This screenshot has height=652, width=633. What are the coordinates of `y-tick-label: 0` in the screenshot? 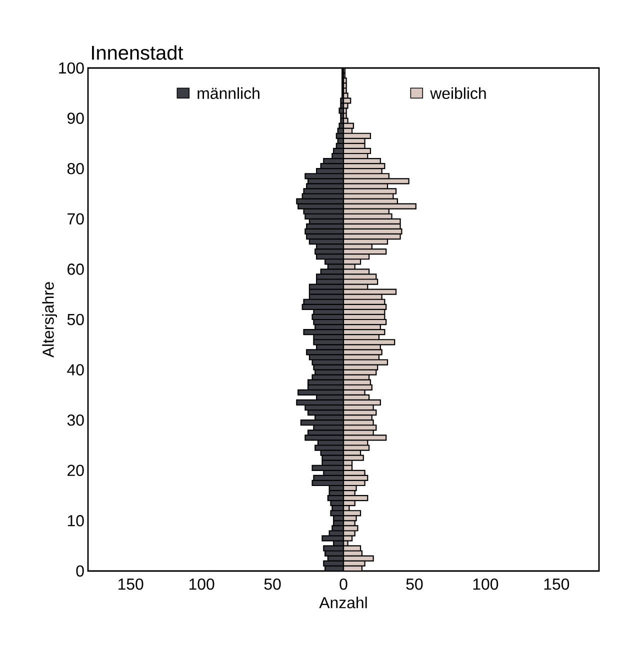 It's located at (80, 571).